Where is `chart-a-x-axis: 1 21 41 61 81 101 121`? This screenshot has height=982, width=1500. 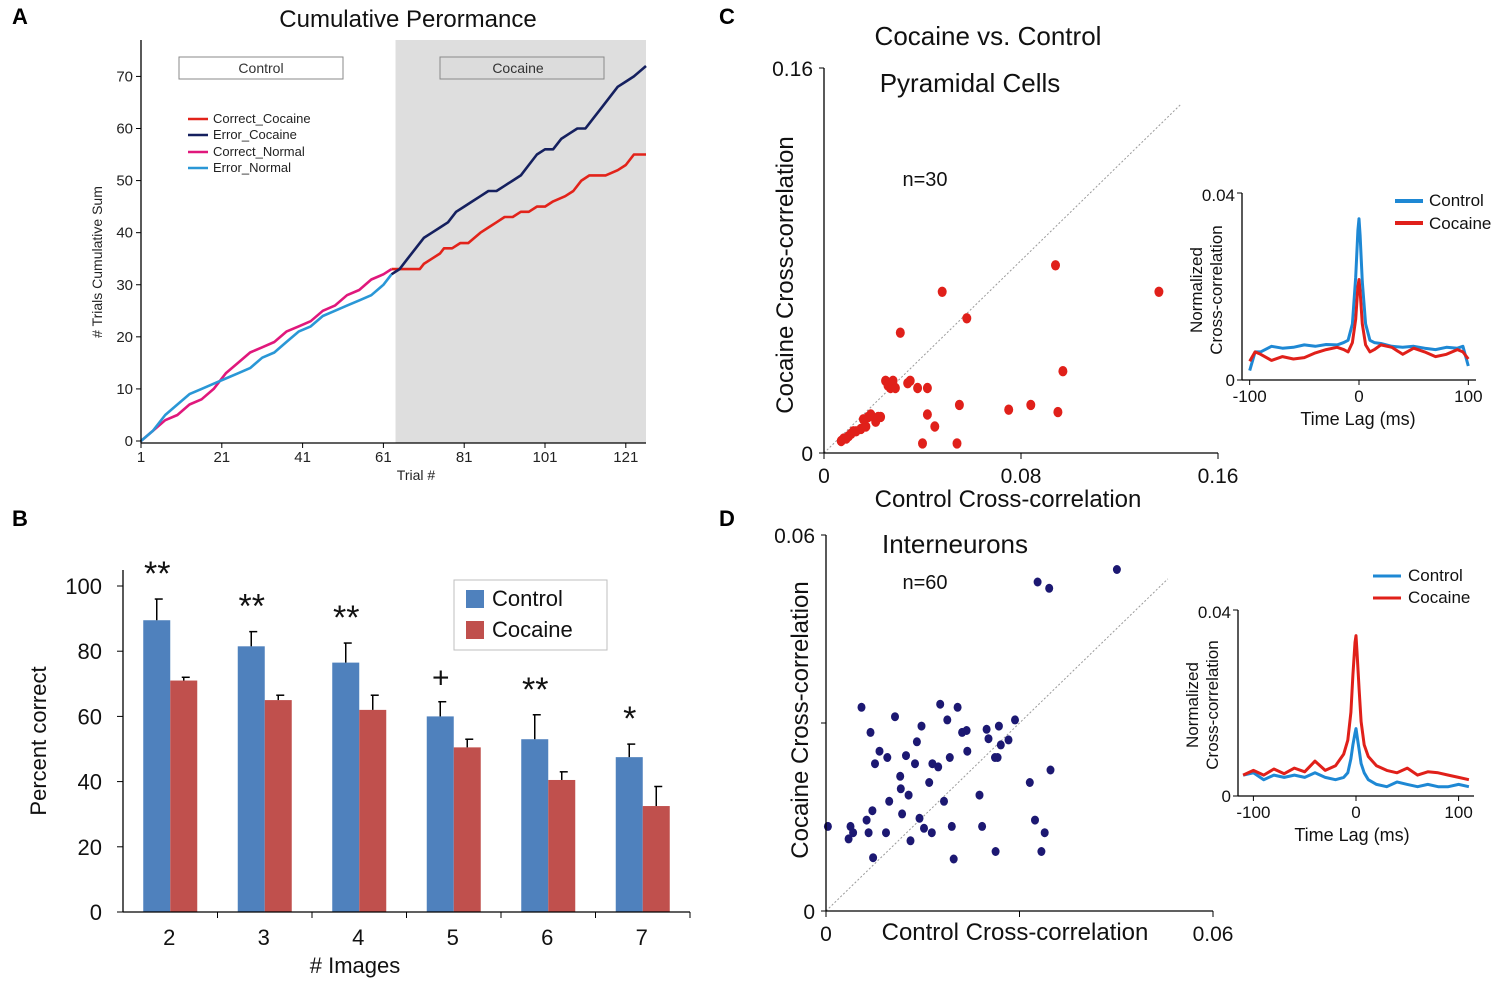 chart-a-x-axis: 1 21 41 61 81 101 121 is located at coordinates (387, 454).